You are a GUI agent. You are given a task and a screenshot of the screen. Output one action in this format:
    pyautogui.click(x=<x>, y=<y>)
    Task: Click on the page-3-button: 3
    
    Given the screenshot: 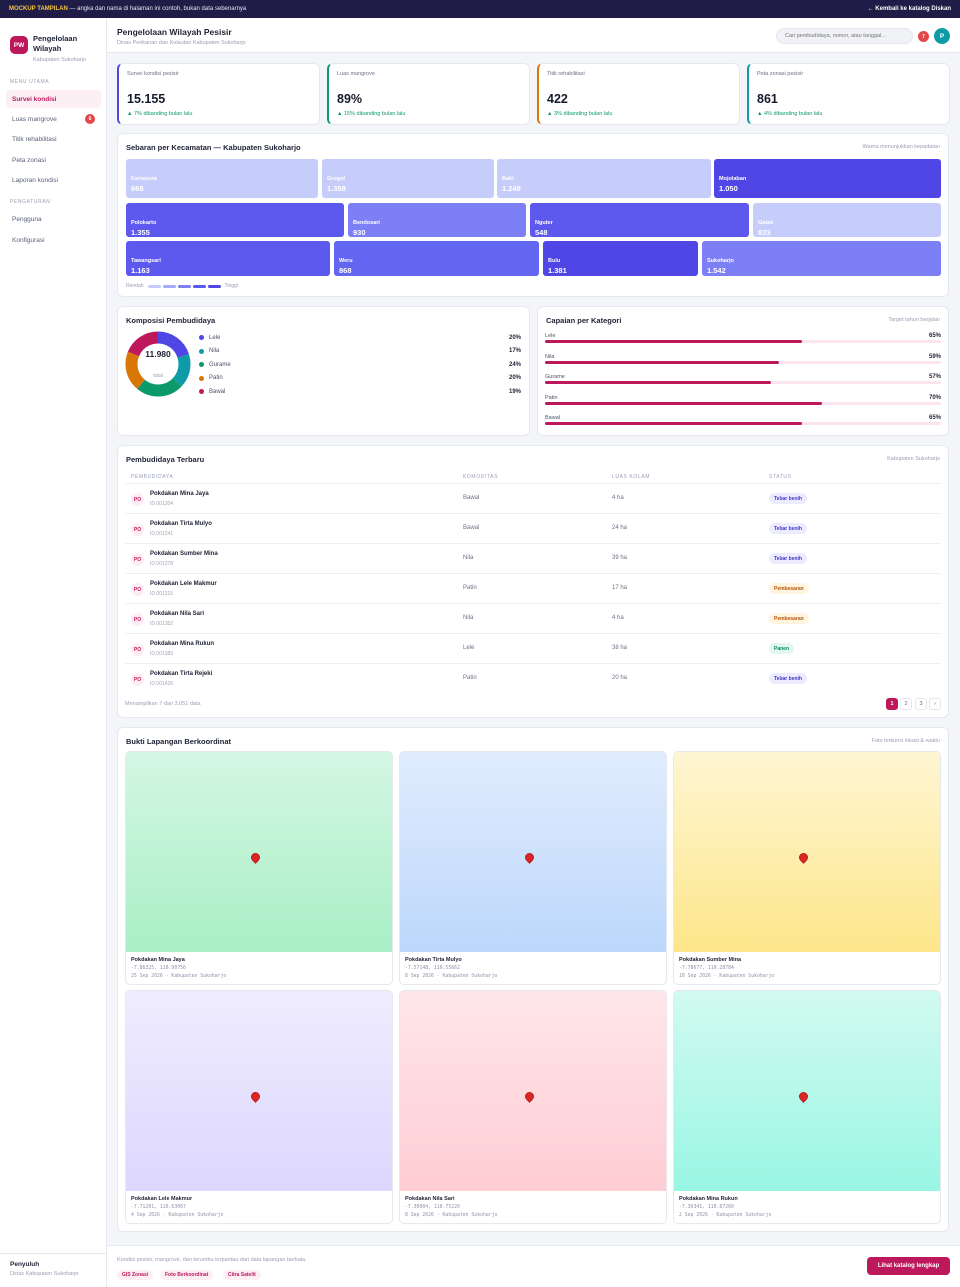 What is the action you would take?
    pyautogui.click(x=921, y=704)
    